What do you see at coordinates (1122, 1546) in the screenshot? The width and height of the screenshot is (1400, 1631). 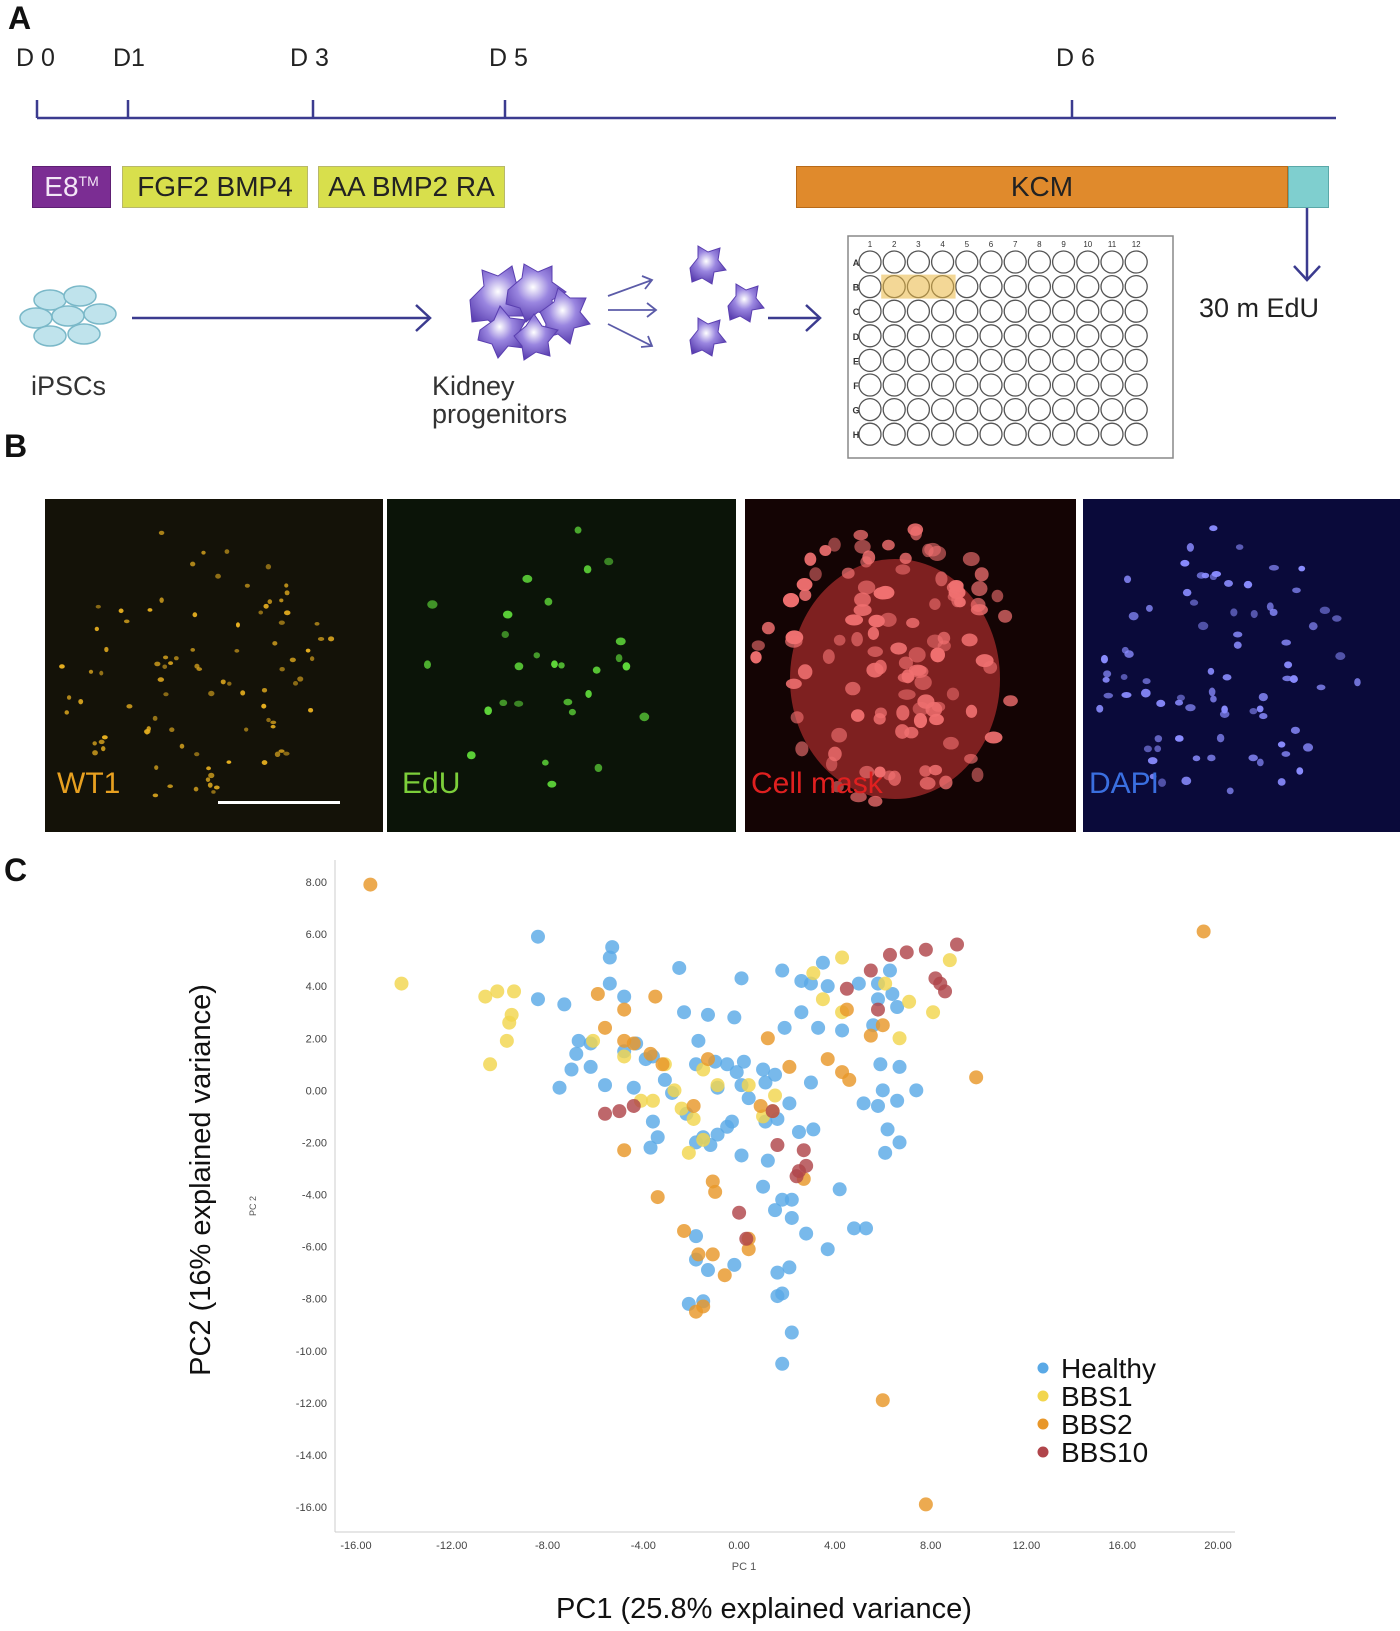 I see `x-tick-label: 16.00` at bounding box center [1122, 1546].